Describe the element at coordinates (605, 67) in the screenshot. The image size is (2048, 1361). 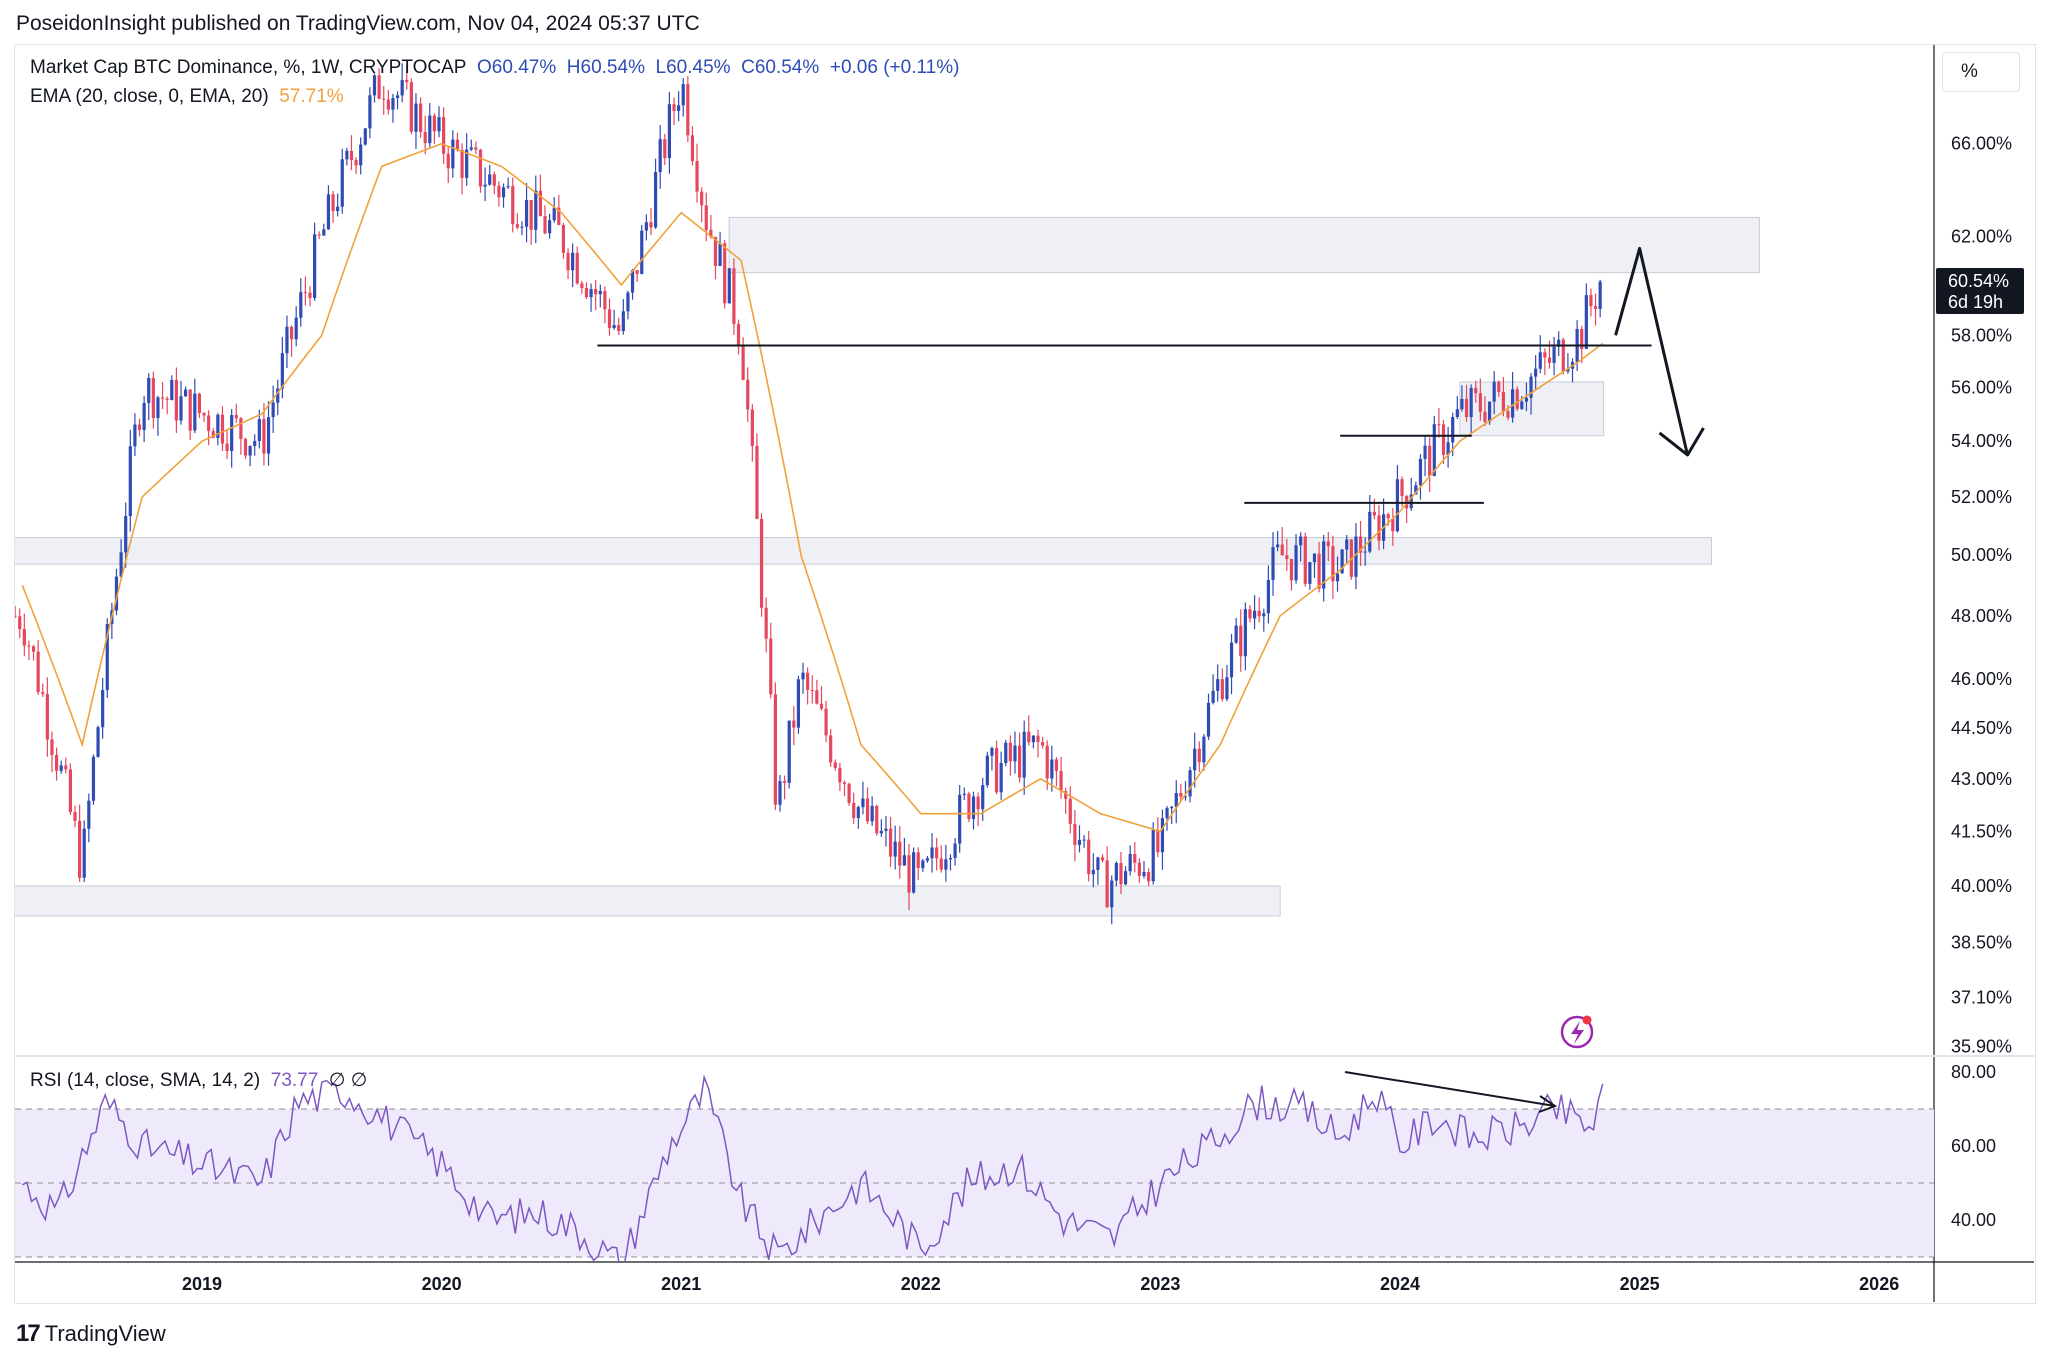
I see `legend-high: H60.54%` at that location.